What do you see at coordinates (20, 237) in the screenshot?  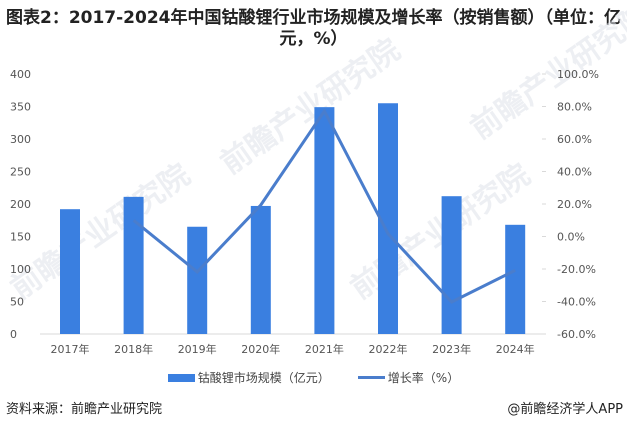 I see `left-tick-label: 150` at bounding box center [20, 237].